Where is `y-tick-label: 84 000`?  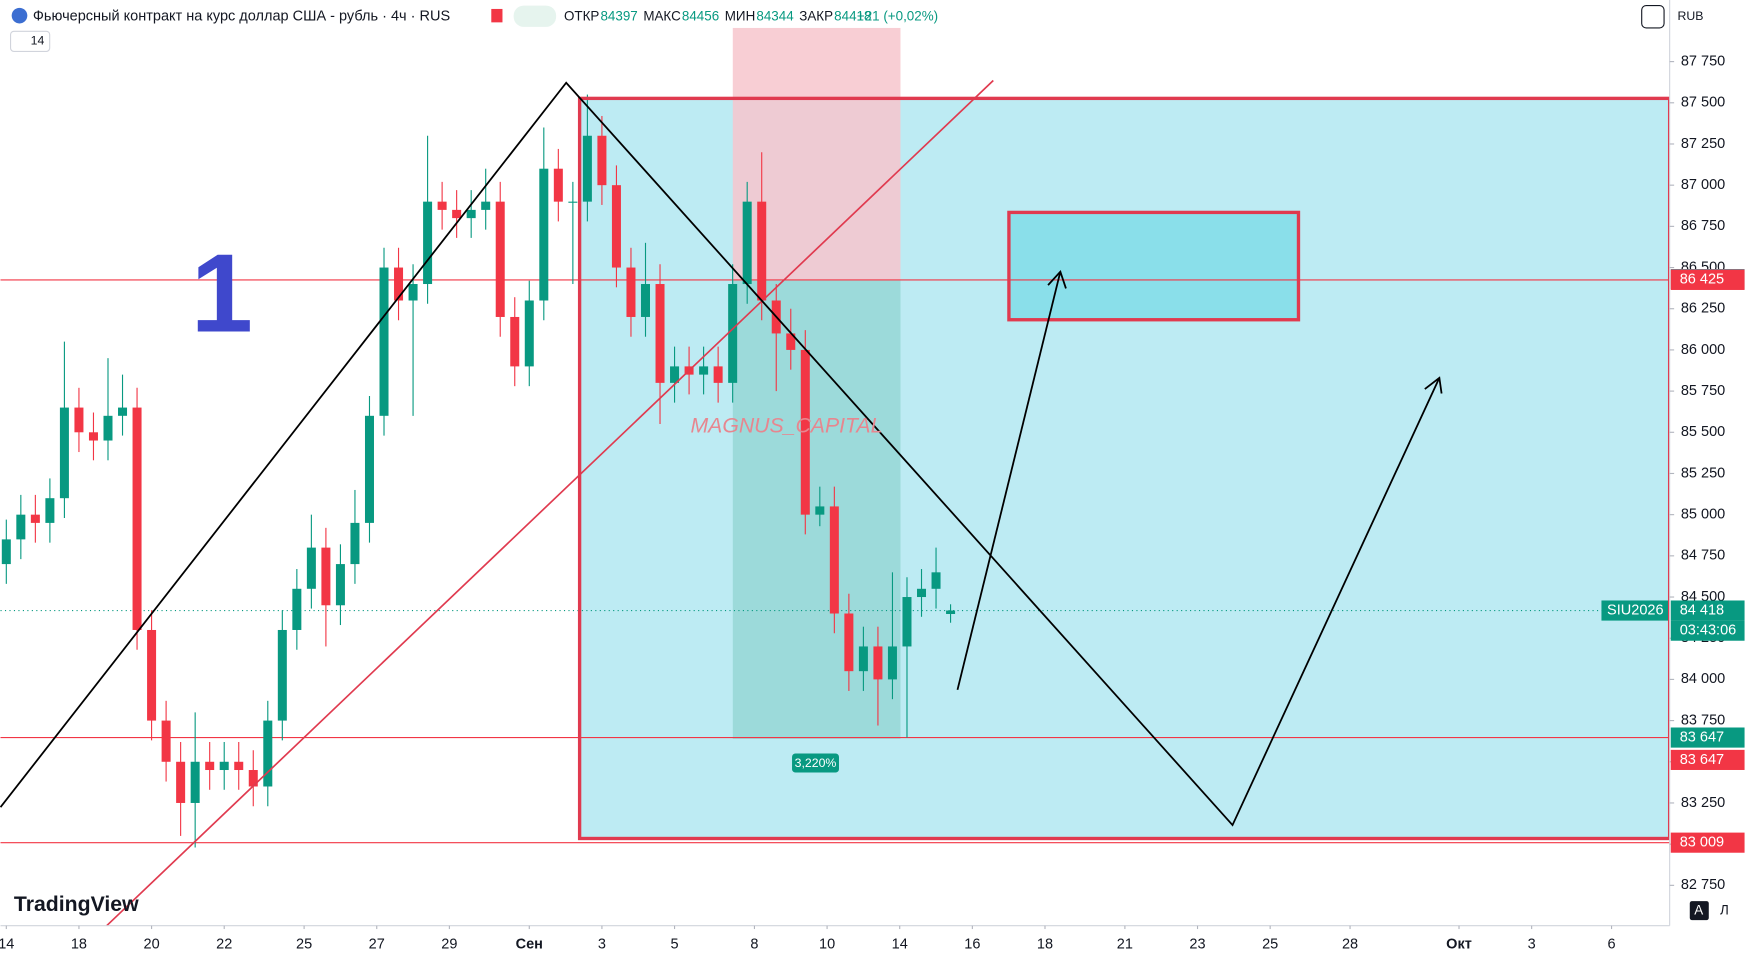
y-tick-label: 84 000 is located at coordinates (1703, 679).